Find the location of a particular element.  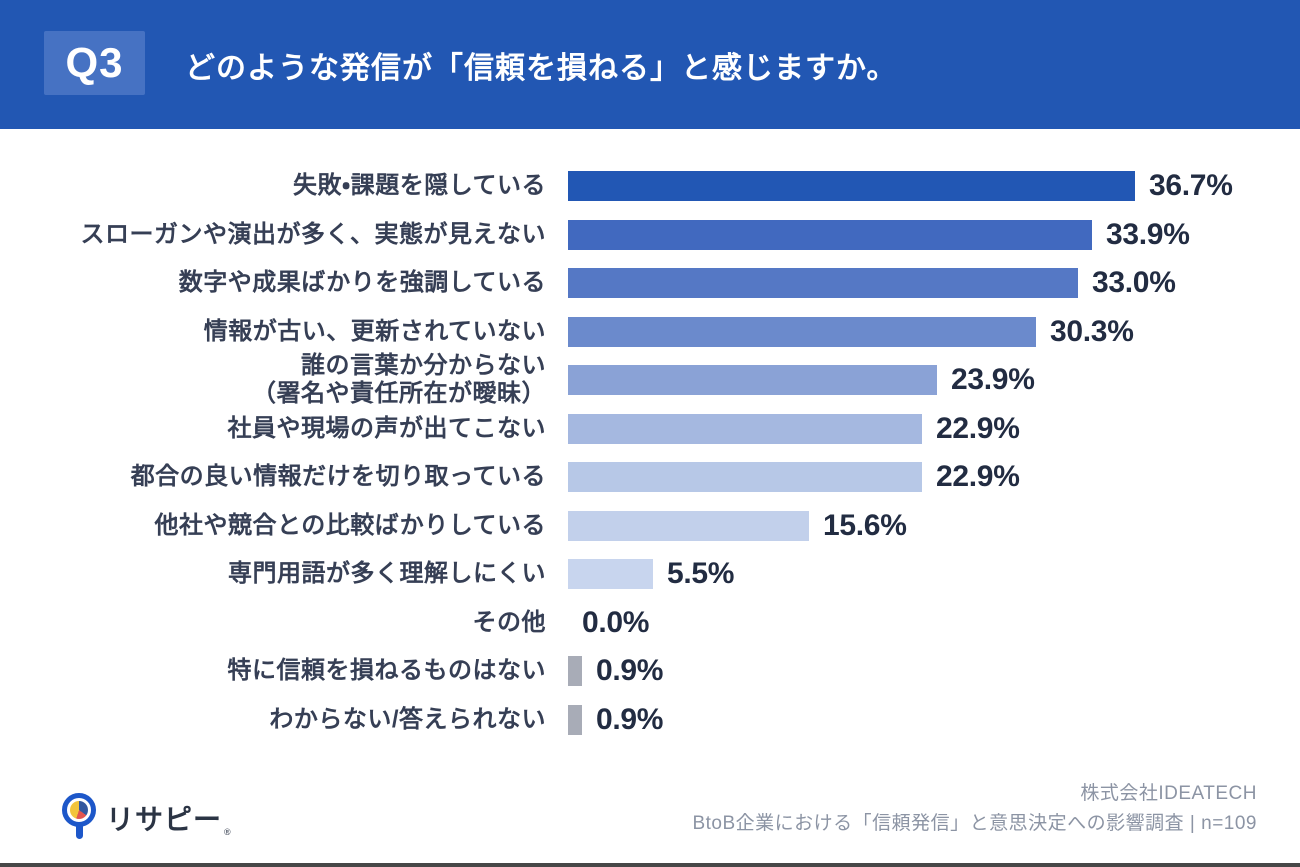

chart-row: 都合の良い情報だけを切り取っている 22.9% is located at coordinates (650, 476).